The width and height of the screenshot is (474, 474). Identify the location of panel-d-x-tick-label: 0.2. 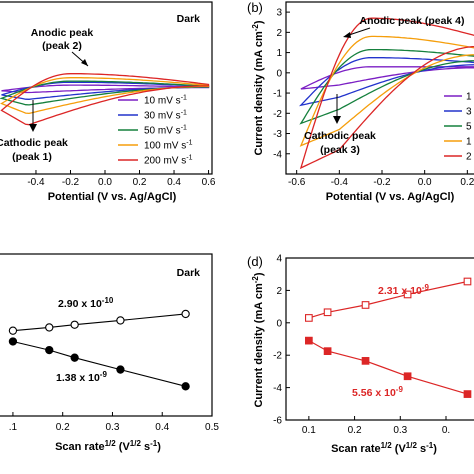
(355, 430).